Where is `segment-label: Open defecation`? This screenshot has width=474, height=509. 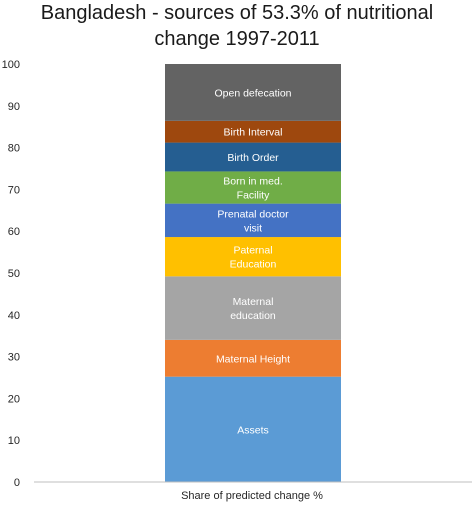 segment-label: Open defecation is located at coordinates (252, 93).